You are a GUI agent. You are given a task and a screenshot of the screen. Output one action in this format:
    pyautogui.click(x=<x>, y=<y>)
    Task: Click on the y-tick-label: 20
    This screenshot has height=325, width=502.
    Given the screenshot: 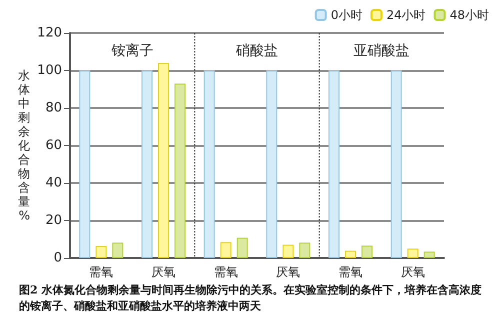 What is the action you would take?
    pyautogui.click(x=53, y=220)
    